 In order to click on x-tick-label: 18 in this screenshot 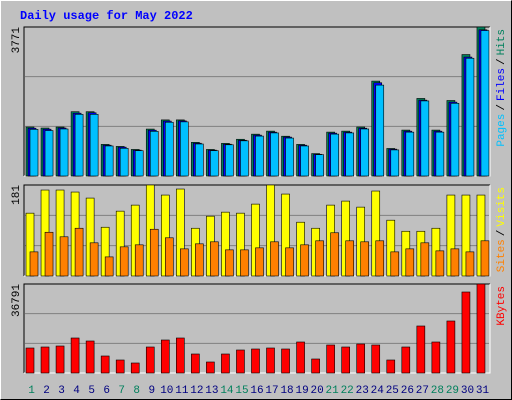, I will do `click(286, 391)`.